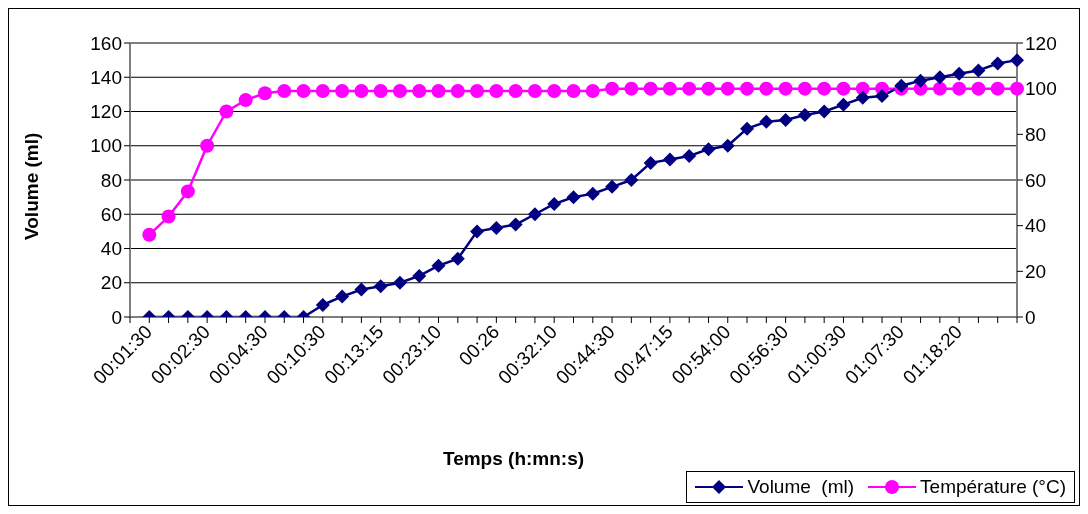 This screenshot has width=1088, height=514. What do you see at coordinates (106, 77) in the screenshot?
I see `y-tick-label: 140` at bounding box center [106, 77].